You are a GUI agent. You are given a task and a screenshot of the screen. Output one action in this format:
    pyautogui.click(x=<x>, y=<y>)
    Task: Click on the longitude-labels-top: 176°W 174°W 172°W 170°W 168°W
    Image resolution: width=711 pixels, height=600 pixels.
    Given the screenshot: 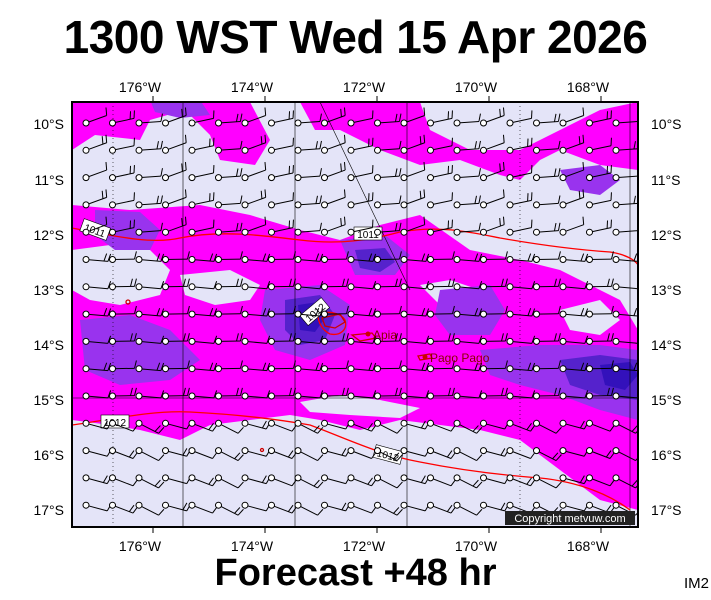 What is the action you would take?
    pyautogui.click(x=364, y=87)
    